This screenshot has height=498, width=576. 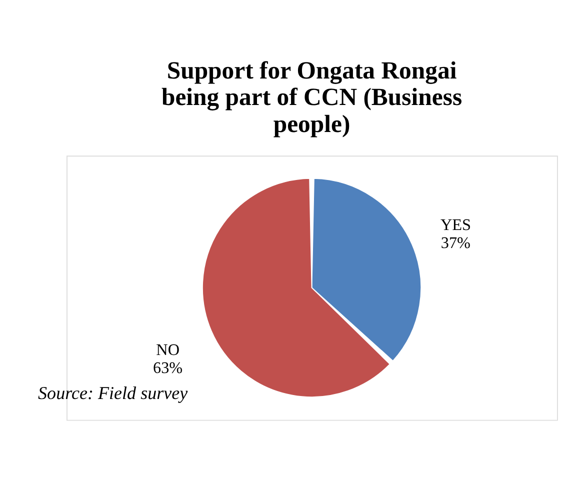 I want to click on slice-label: YES, so click(x=455, y=225).